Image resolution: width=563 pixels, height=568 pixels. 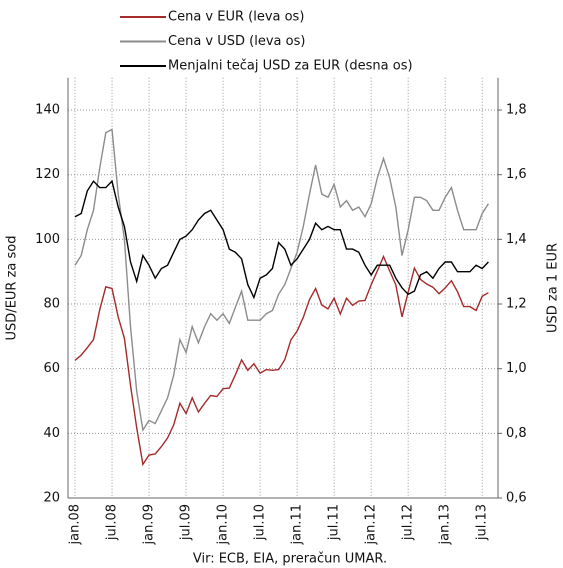 I want to click on y2-tick-label: 0,8, so click(x=516, y=433).